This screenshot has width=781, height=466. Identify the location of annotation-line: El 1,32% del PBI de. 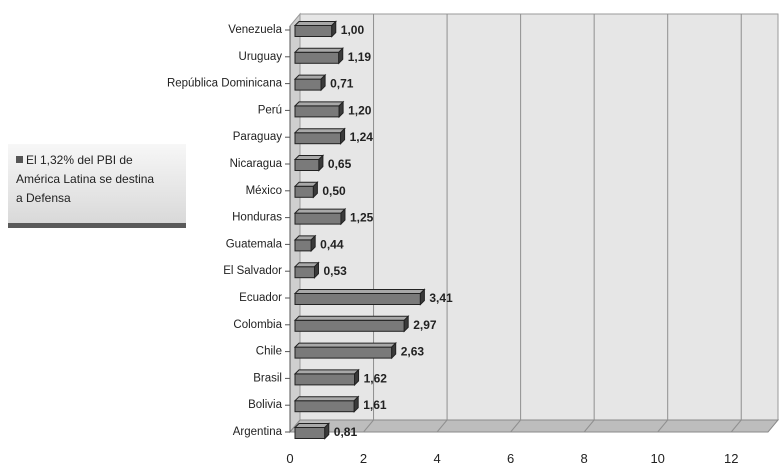
(98, 160).